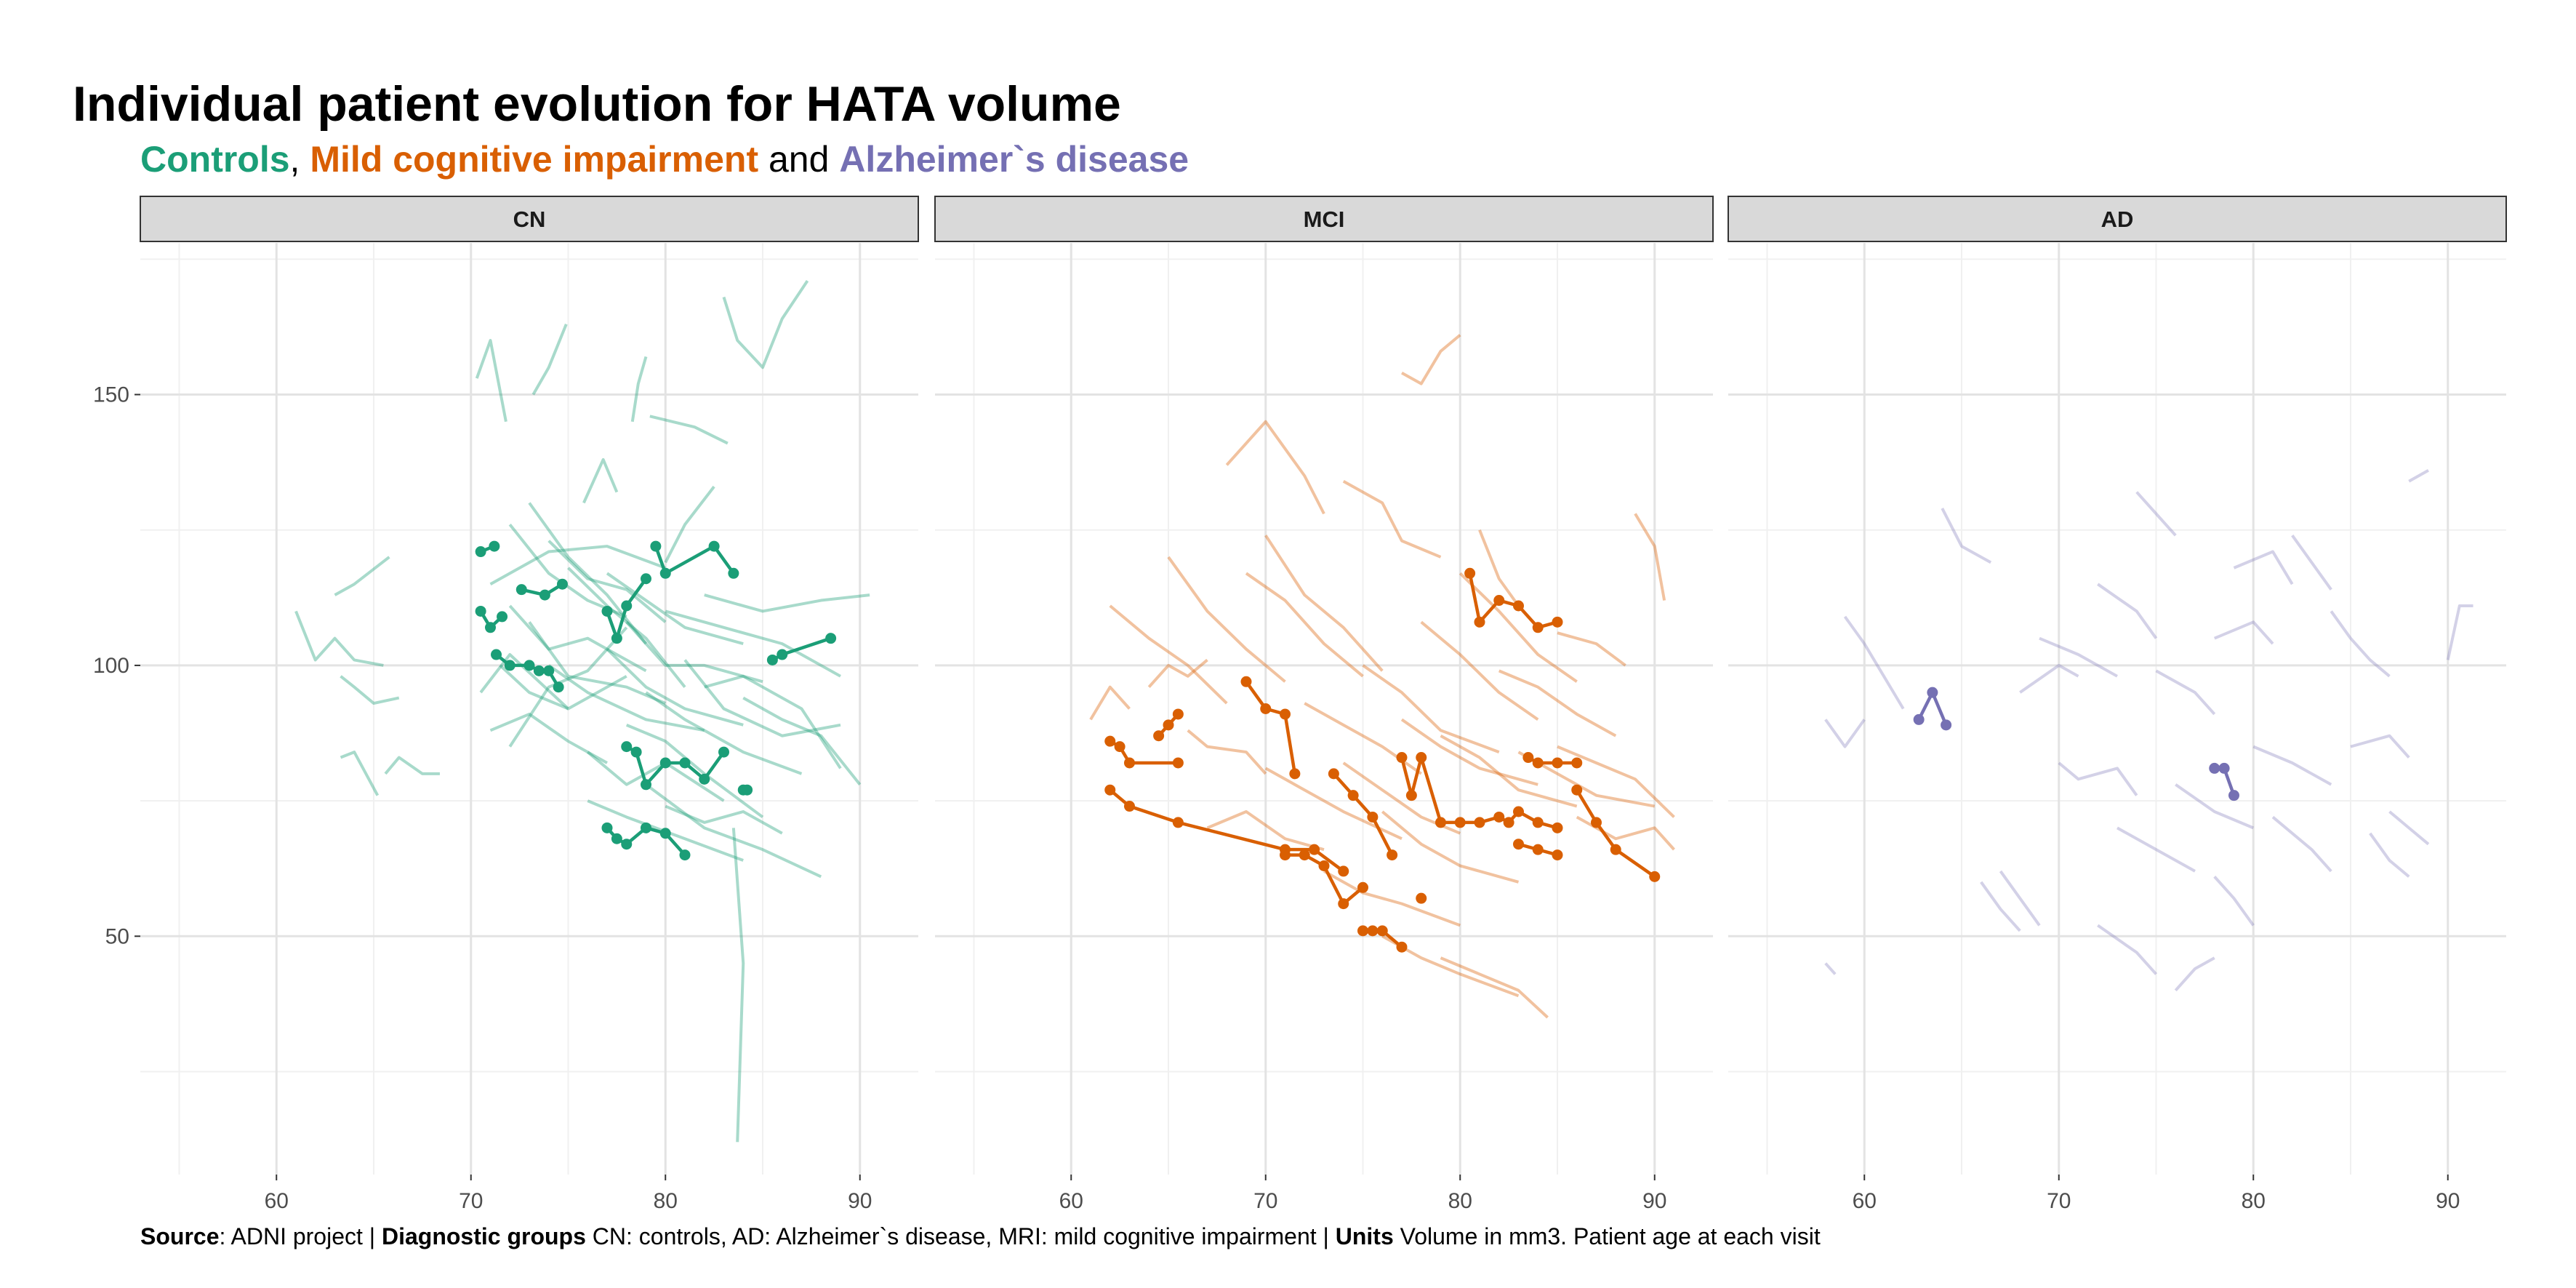 The height and width of the screenshot is (1288, 2576). I want to click on caption-groups-label: Diagnostic groups, so click(484, 1236).